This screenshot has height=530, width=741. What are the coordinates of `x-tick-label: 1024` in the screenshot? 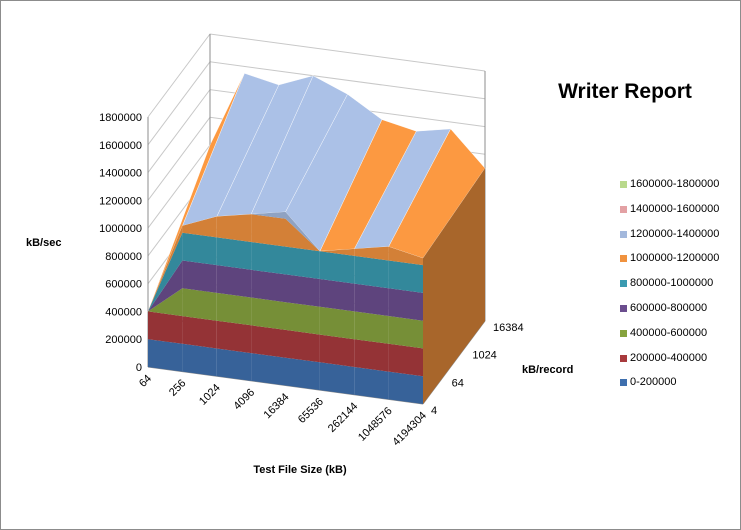 It's located at (210, 395).